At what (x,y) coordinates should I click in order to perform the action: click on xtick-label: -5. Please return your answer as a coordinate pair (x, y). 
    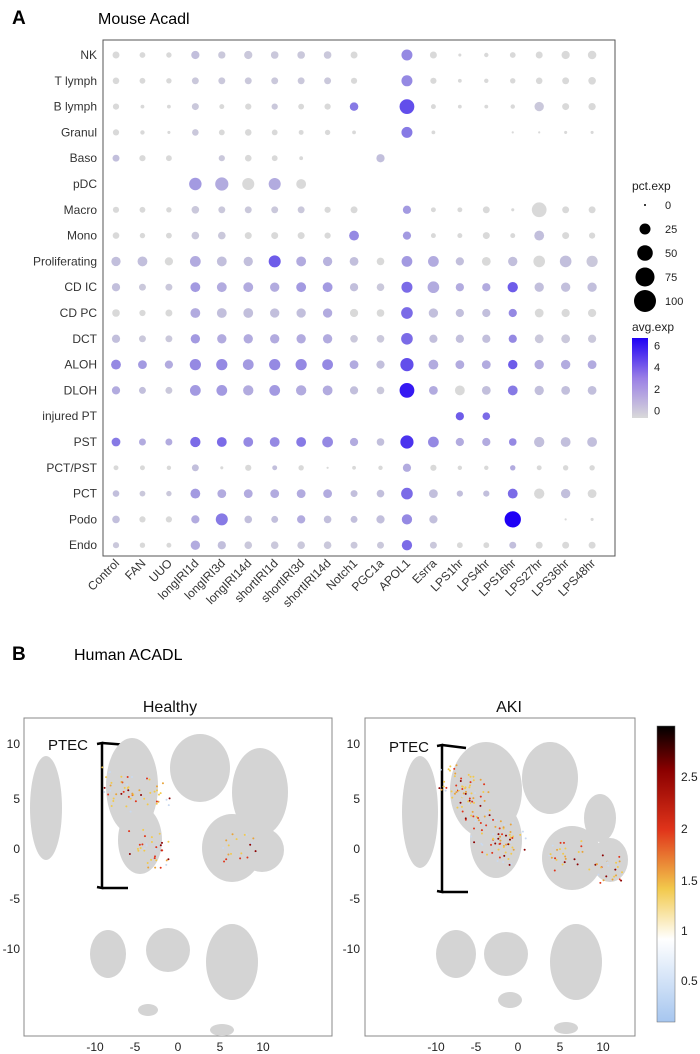
    Looking at the image, I should click on (476, 1047).